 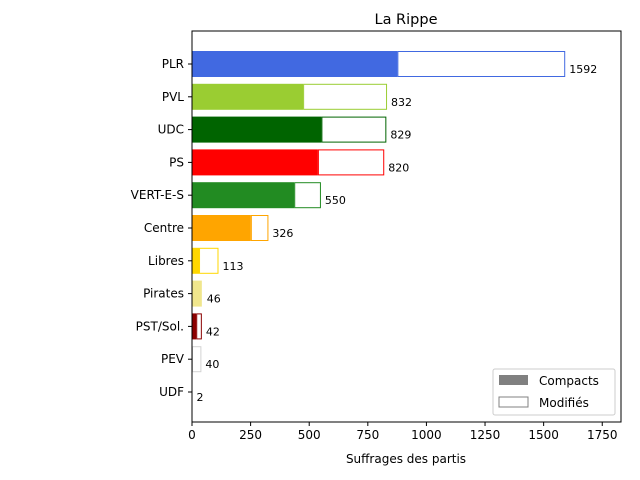 What do you see at coordinates (403, 432) in the screenshot?
I see `x-axis: 0 250 500 750 1000 1250 1500 1750` at bounding box center [403, 432].